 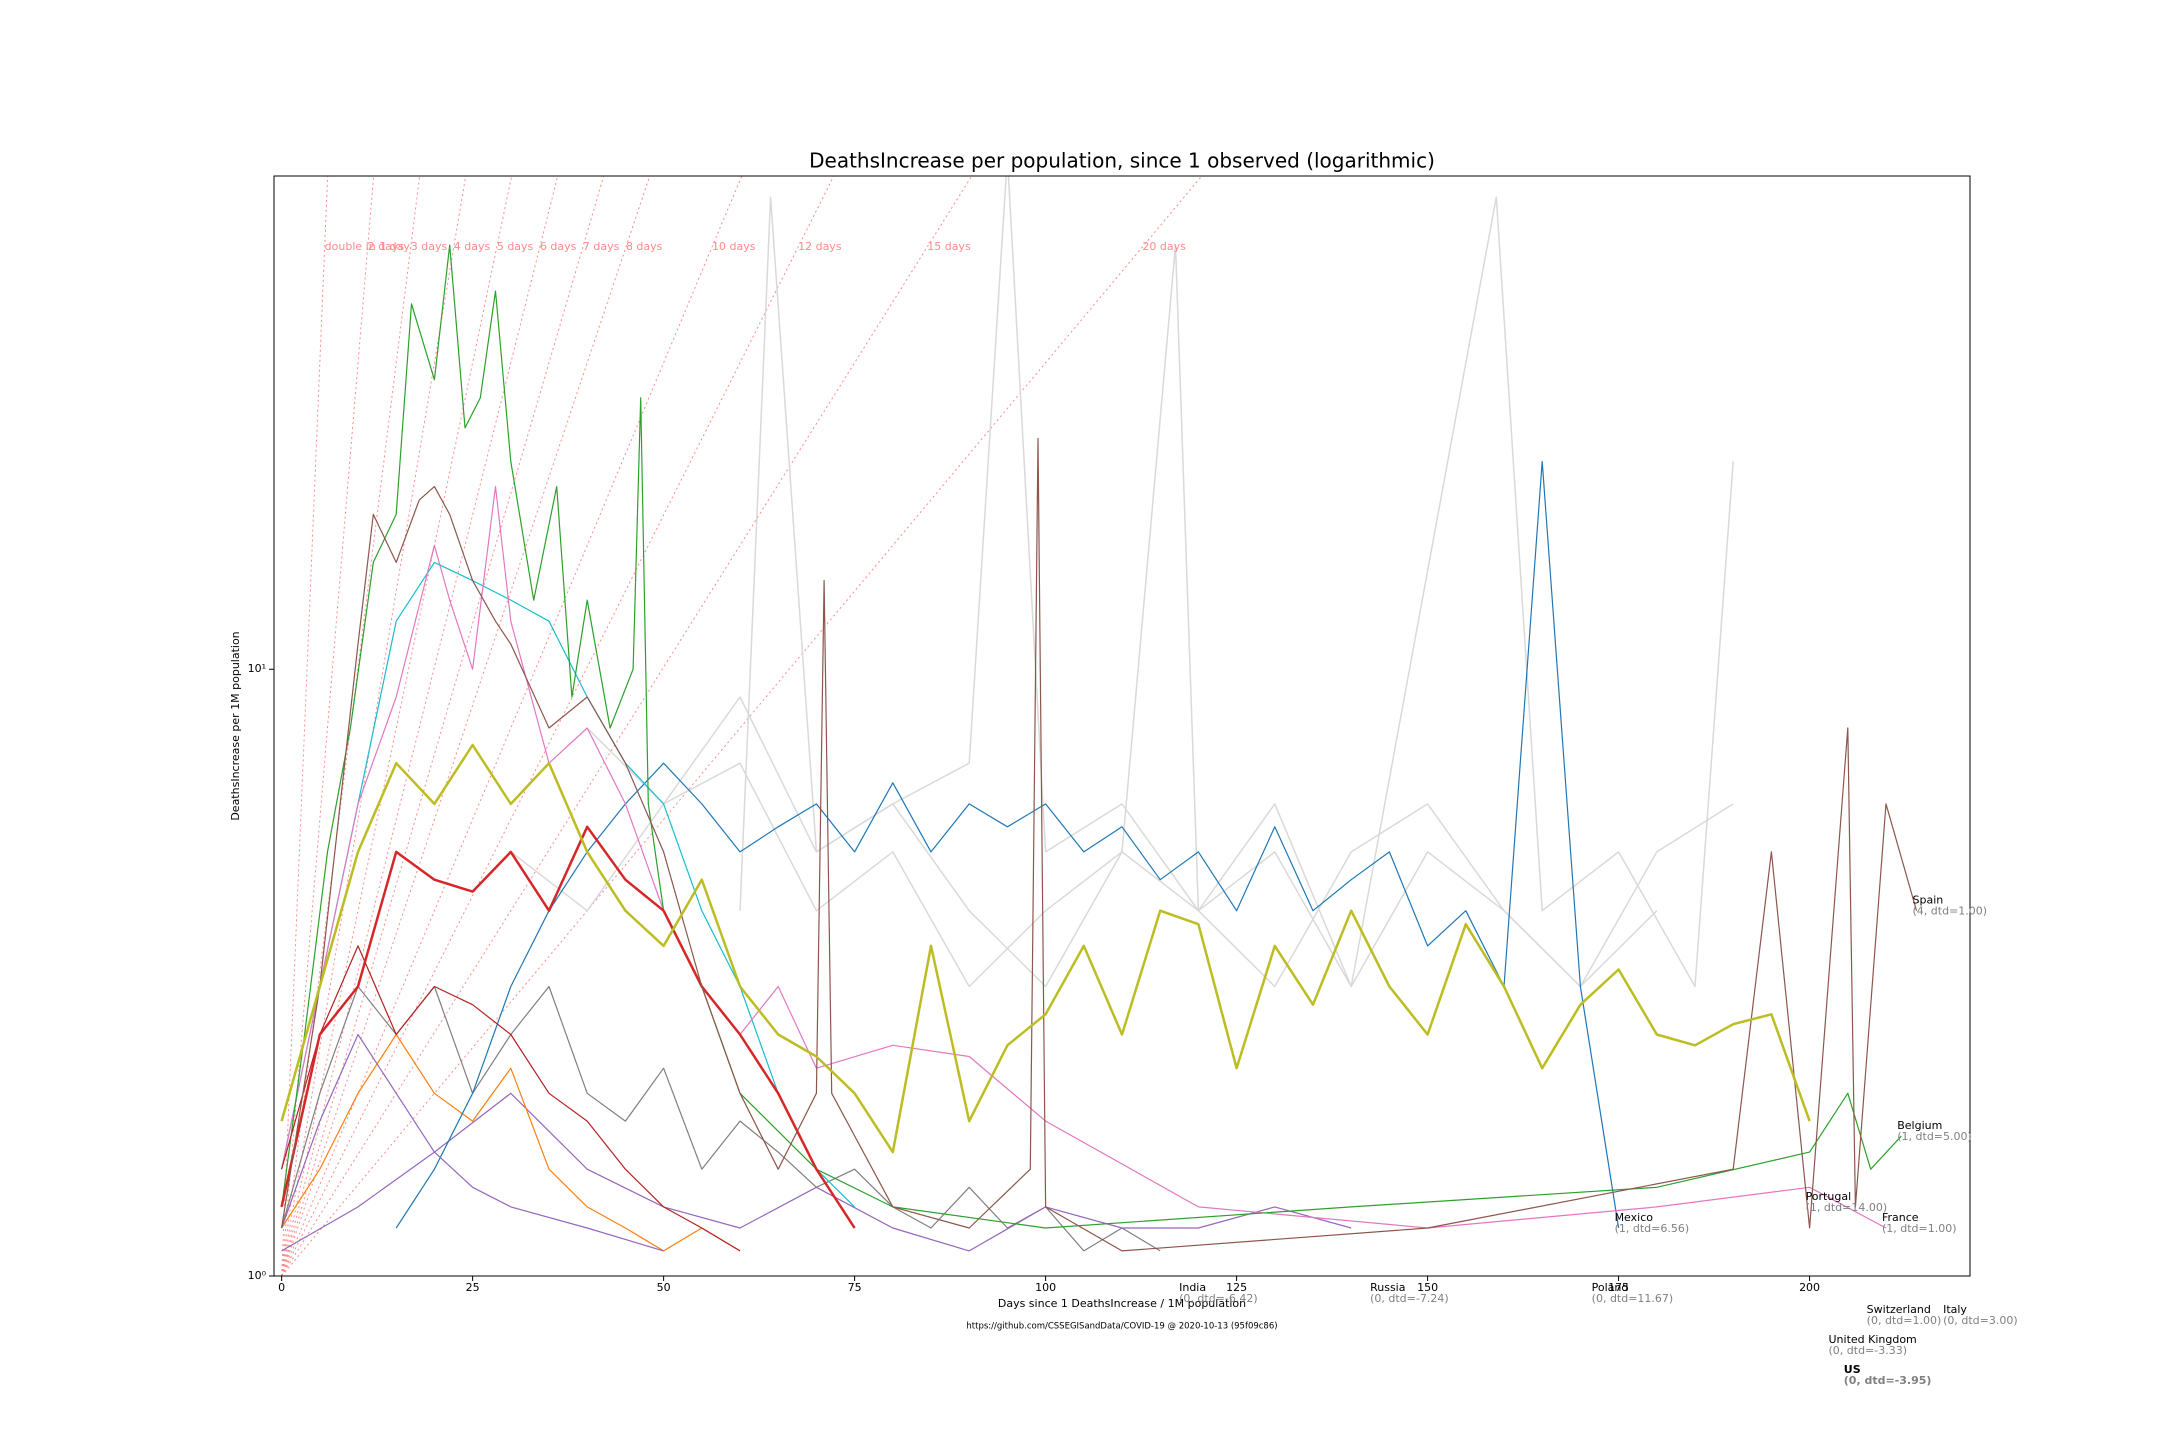 I want to click on series-name: Mexico, so click(x=1634, y=1217).